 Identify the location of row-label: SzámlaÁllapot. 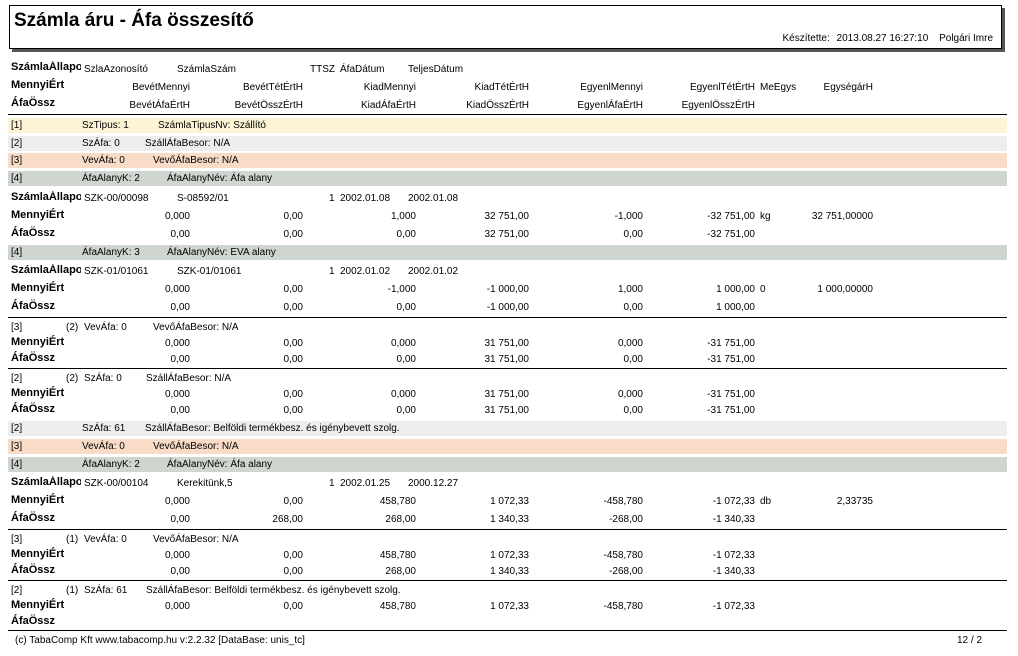
(46, 197).